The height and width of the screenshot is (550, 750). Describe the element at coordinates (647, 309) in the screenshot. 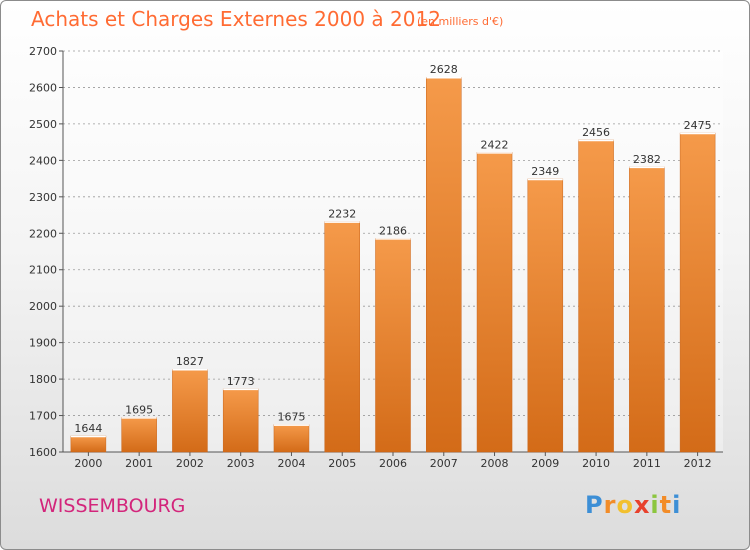

I see `bar-2011` at that location.